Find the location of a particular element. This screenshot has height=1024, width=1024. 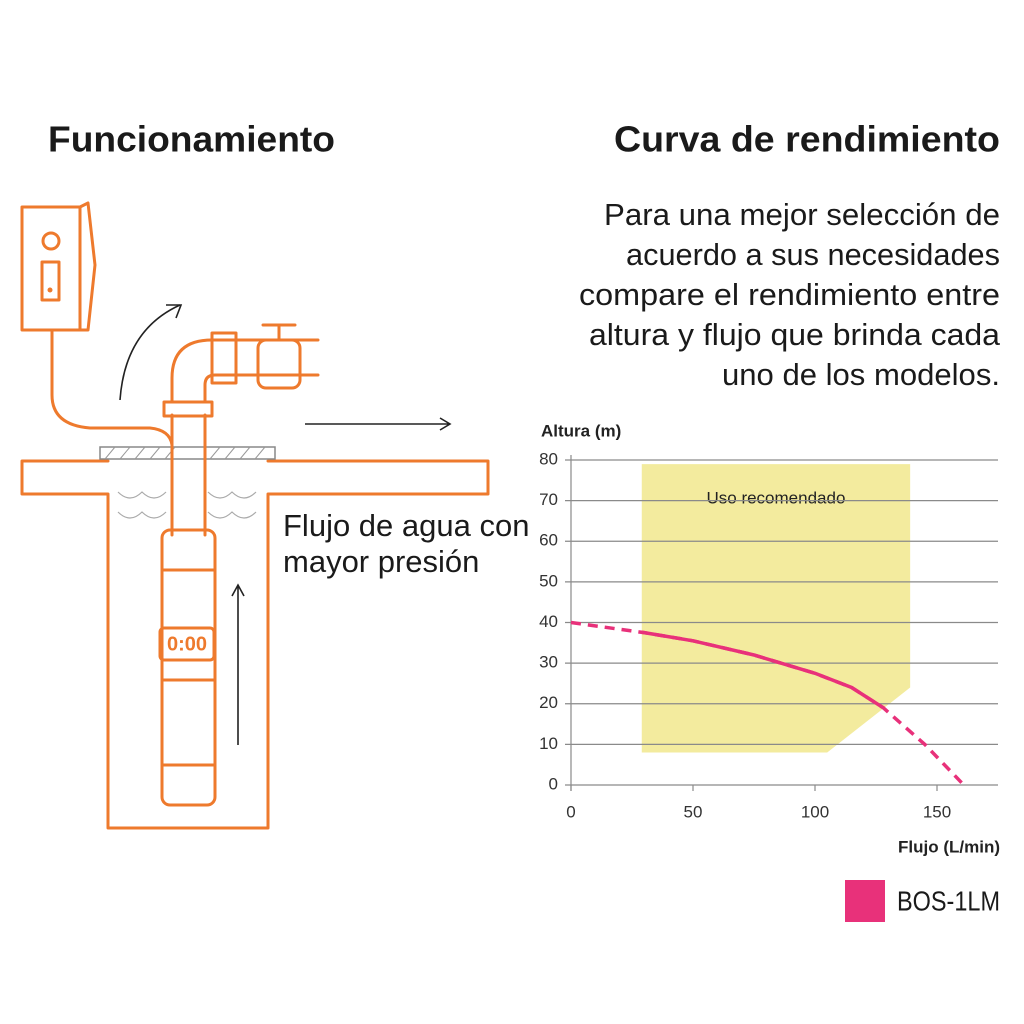

region-label: Uso recomendado is located at coordinates (775, 498).